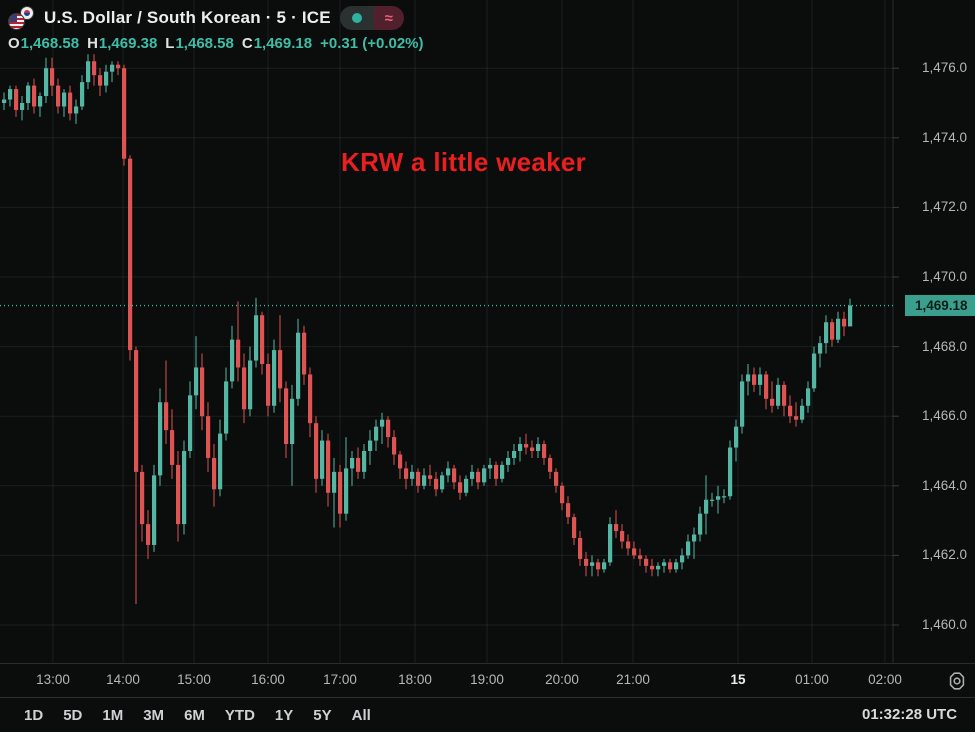  I want to click on annotation-text: KRW a little weaker, so click(464, 162).